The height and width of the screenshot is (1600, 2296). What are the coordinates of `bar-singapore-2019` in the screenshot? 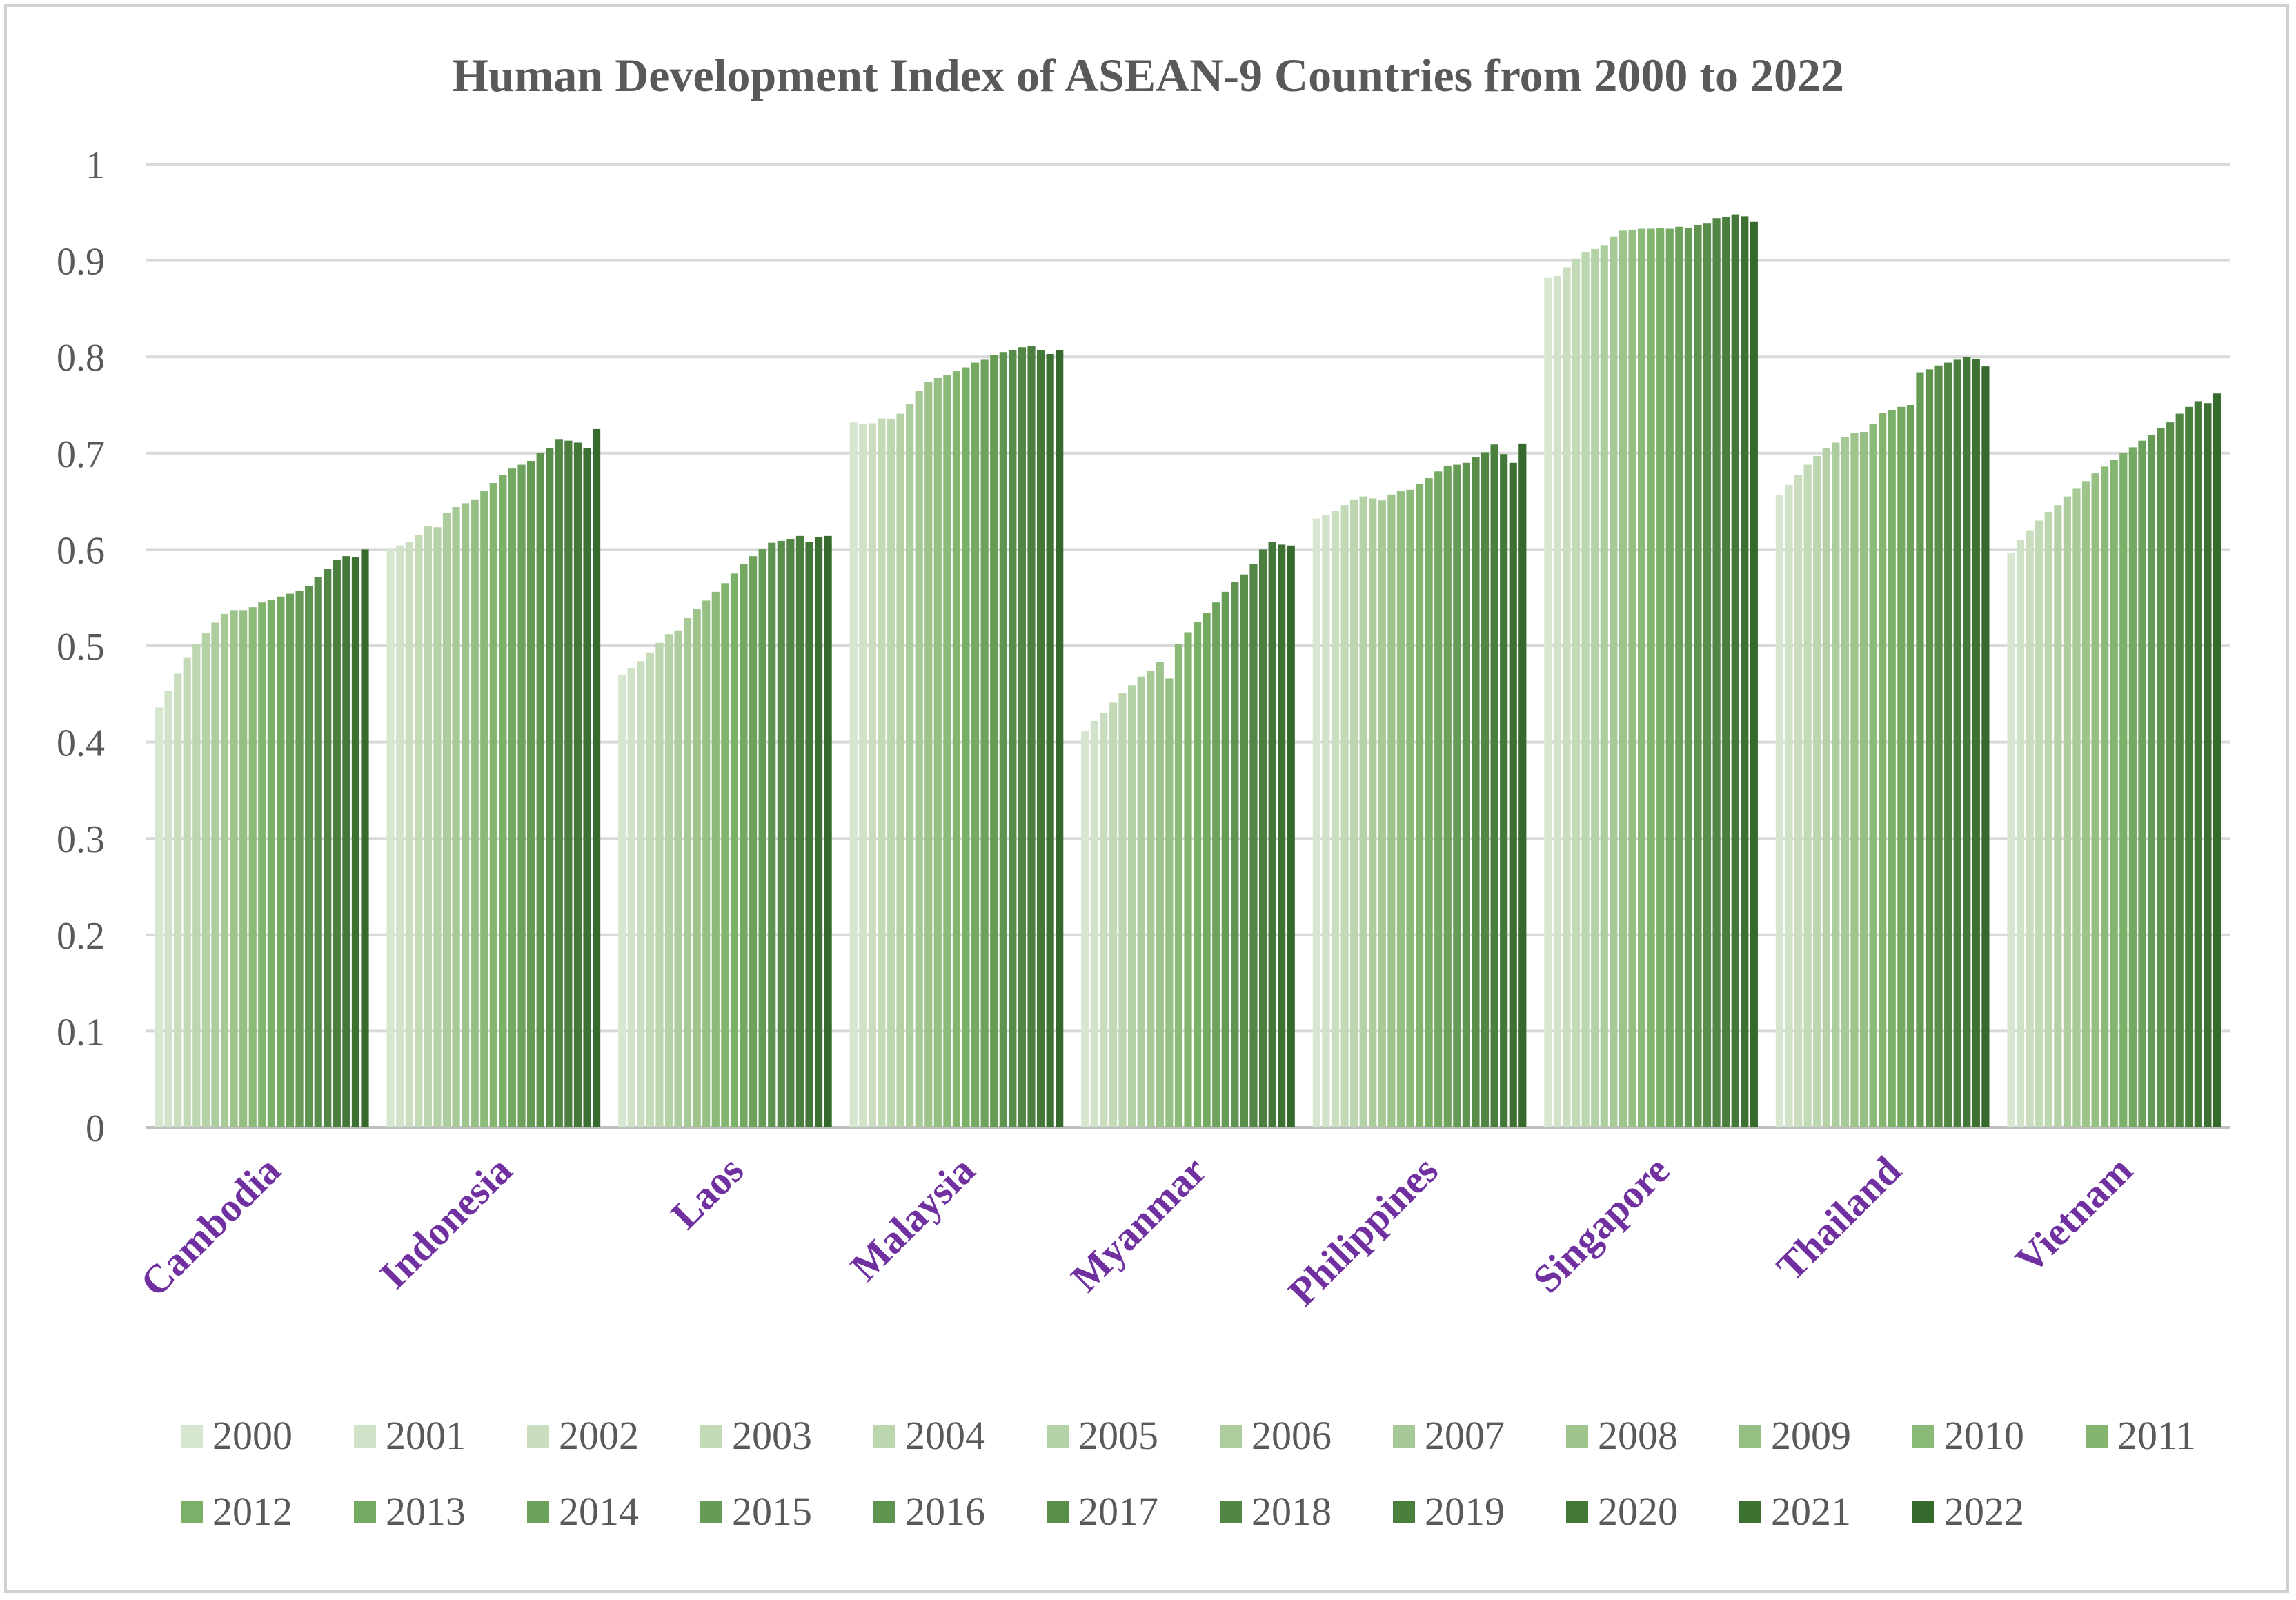 It's located at (1726, 672).